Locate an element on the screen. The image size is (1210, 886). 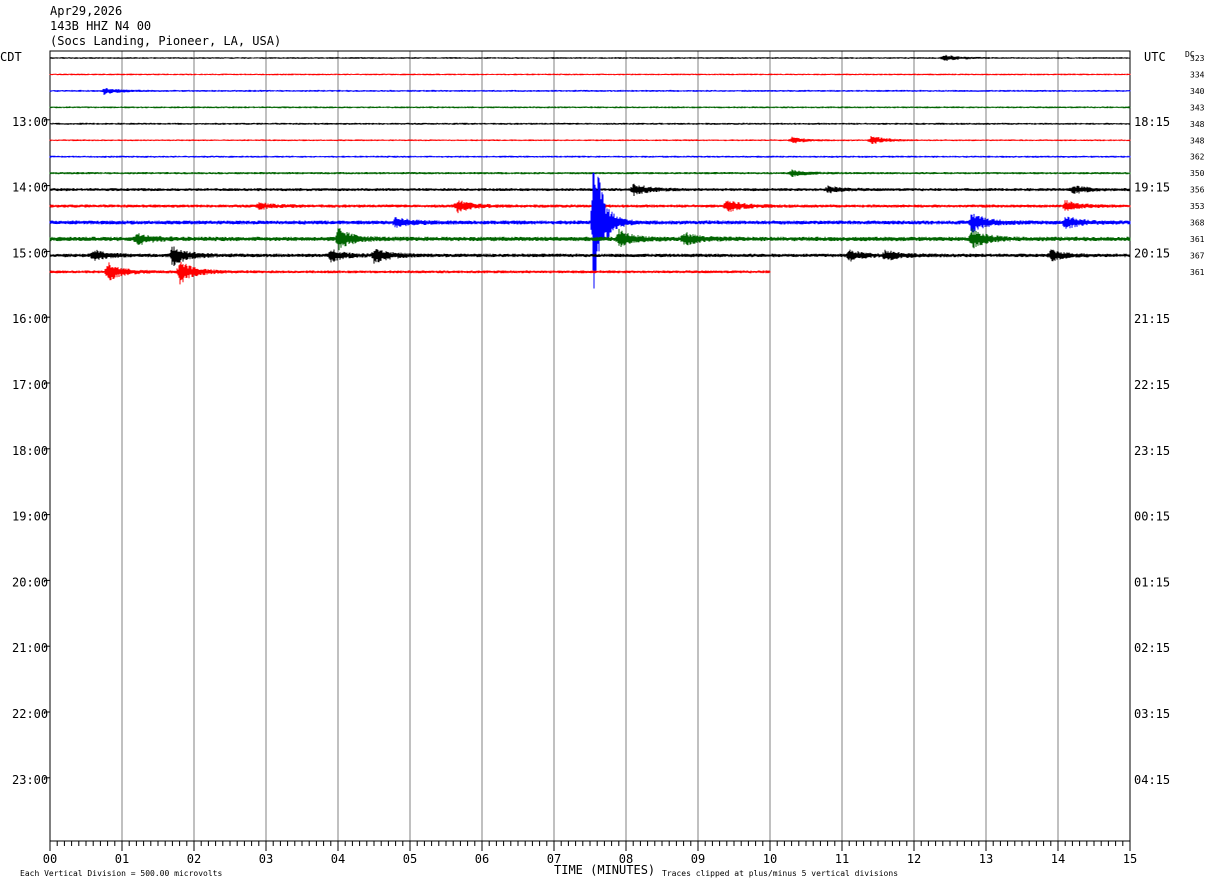
dc-offset-label: 356 is located at coordinates (1197, 190).